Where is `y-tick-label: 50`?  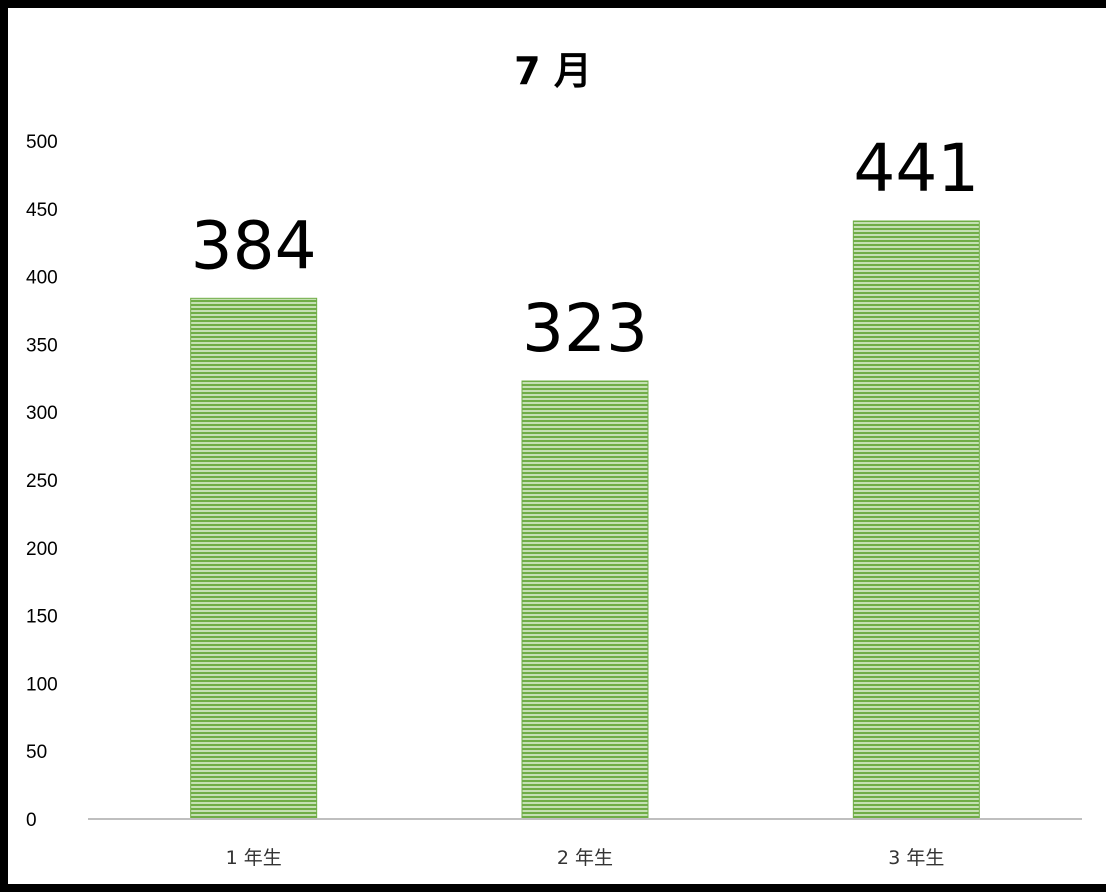
y-tick-label: 50 is located at coordinates (36, 752).